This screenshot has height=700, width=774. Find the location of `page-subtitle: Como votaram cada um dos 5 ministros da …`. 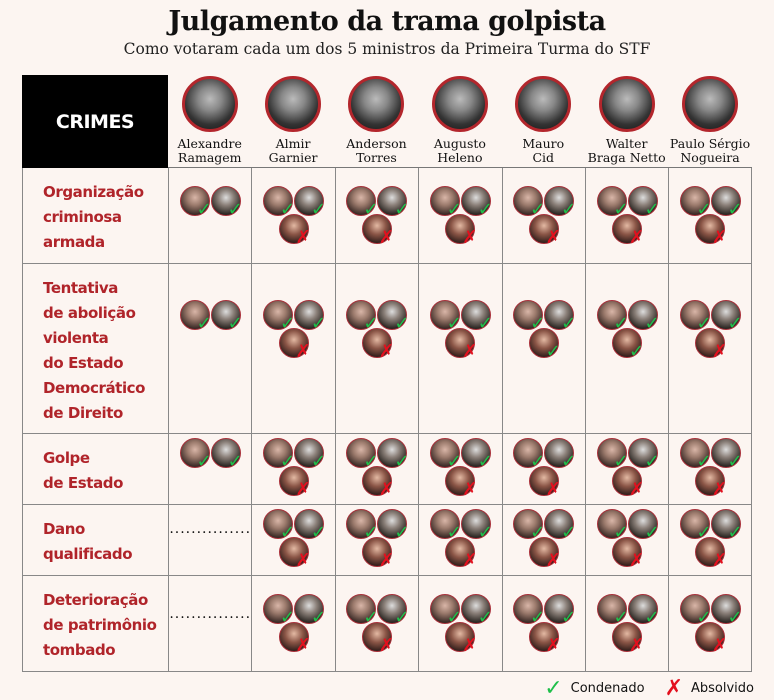

page-subtitle: Como votaram cada um dos 5 ministros da … is located at coordinates (387, 49).